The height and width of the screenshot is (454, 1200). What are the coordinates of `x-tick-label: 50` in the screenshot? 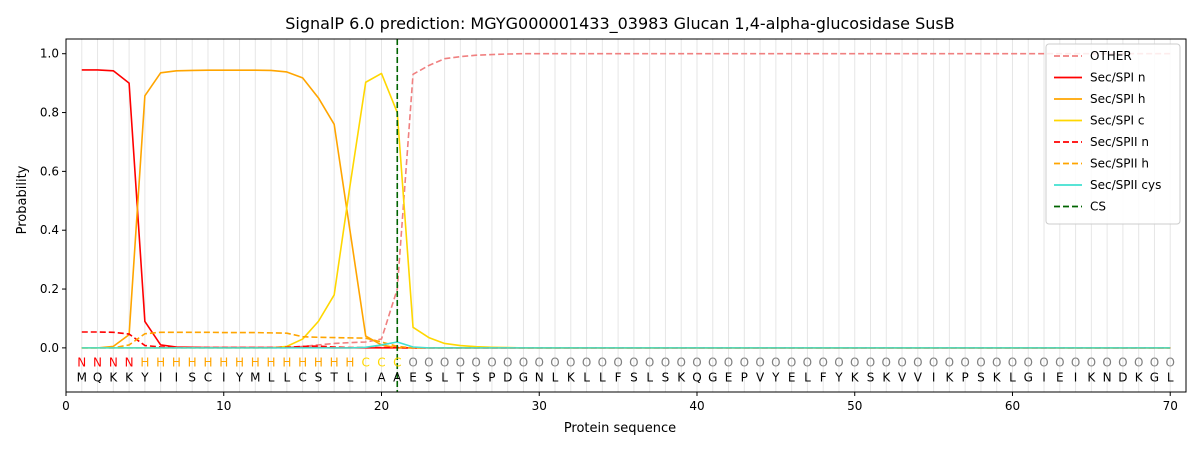 It's located at (854, 406).